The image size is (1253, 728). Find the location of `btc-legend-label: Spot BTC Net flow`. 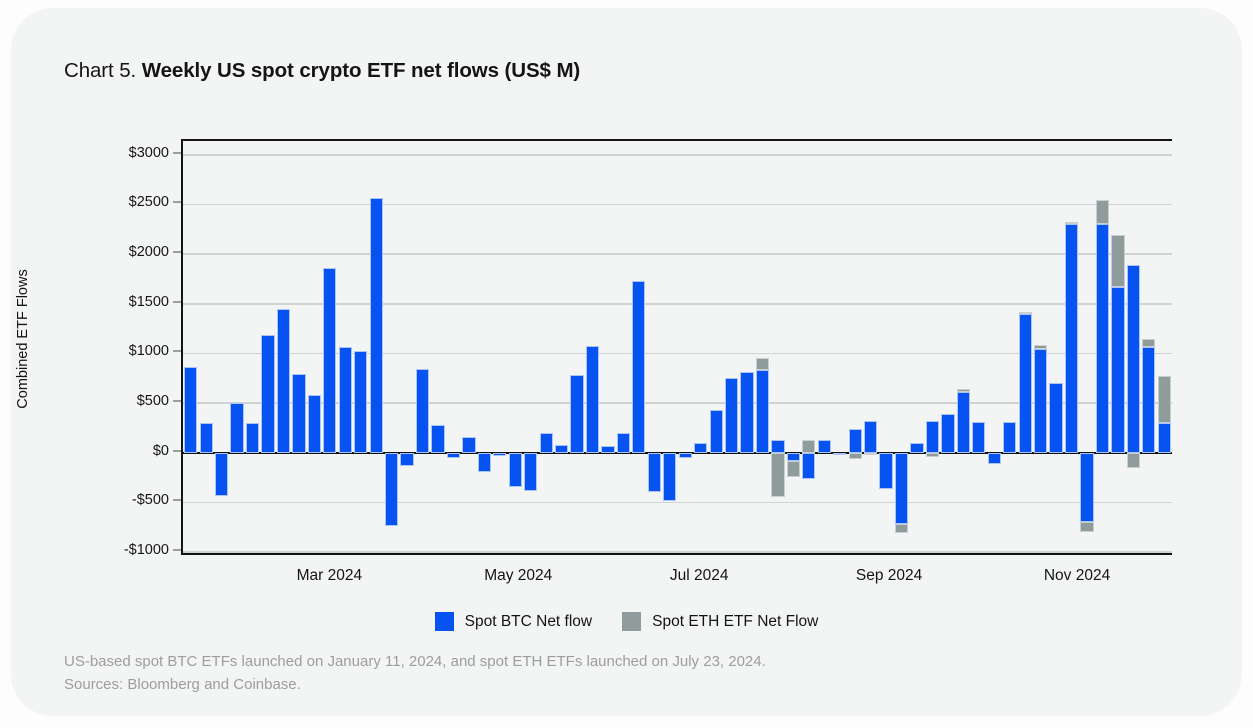

btc-legend-label: Spot BTC Net flow is located at coordinates (528, 621).